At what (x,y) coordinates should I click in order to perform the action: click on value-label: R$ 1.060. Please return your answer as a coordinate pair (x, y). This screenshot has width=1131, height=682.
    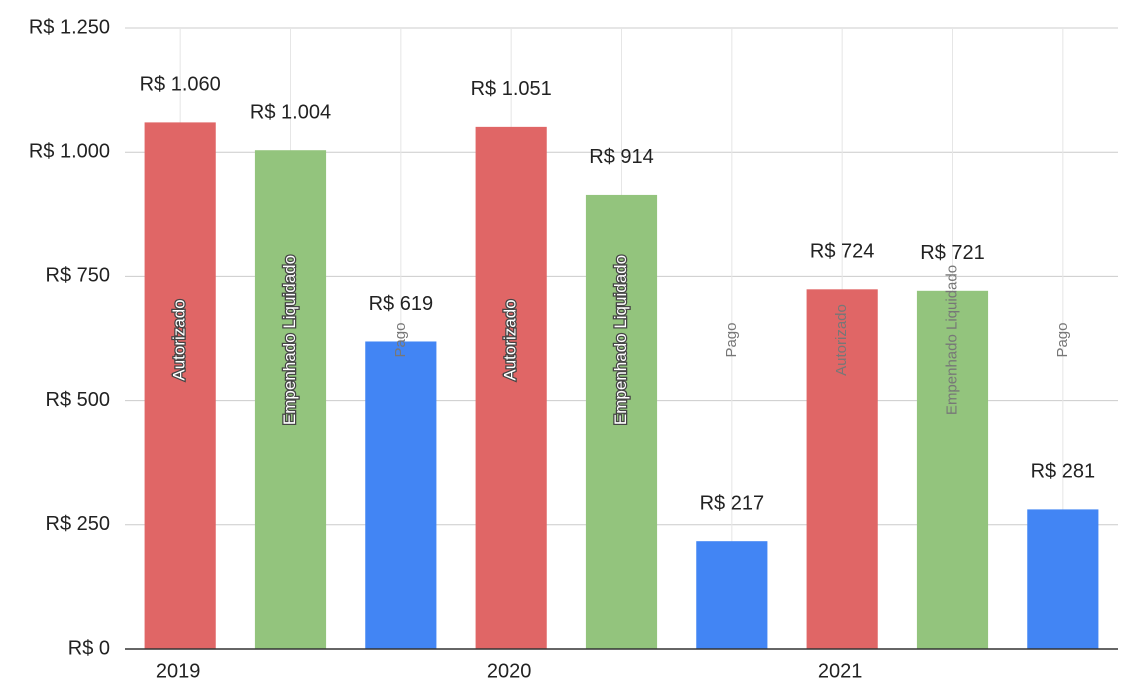
    Looking at the image, I should click on (180, 85).